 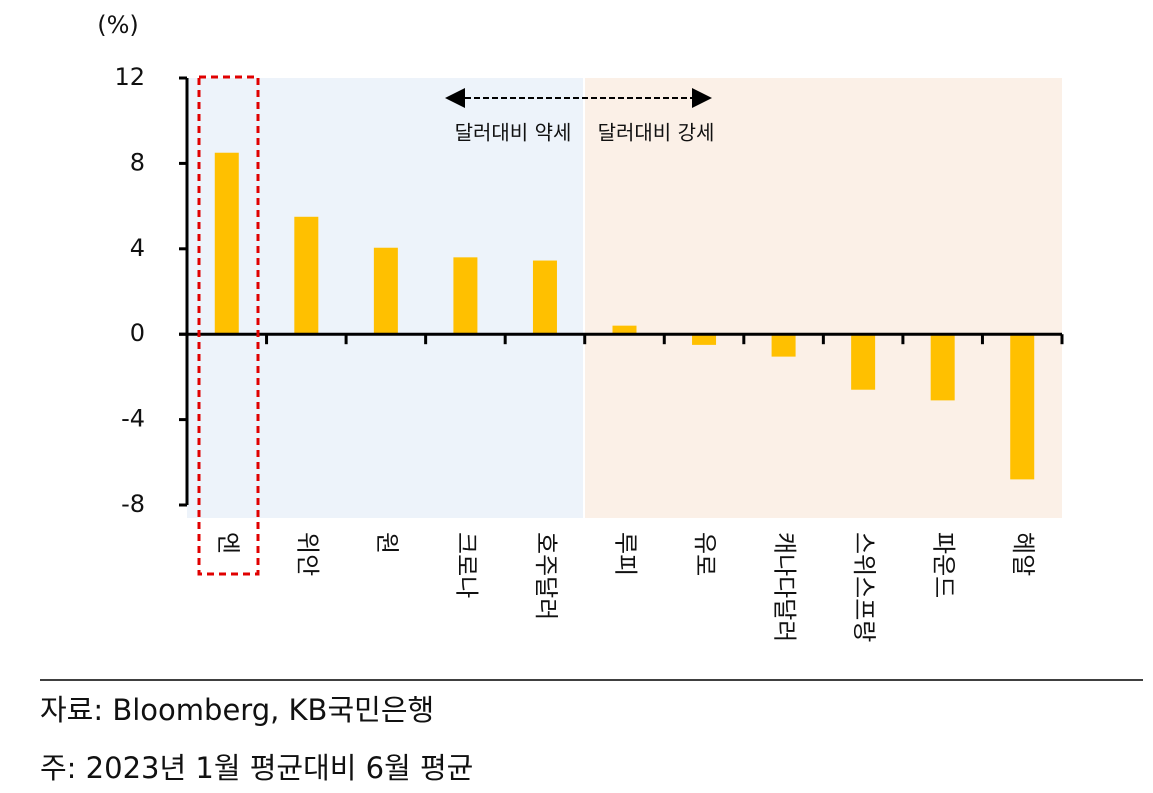 What do you see at coordinates (129, 77) in the screenshot?
I see `y-tick-label: 12` at bounding box center [129, 77].